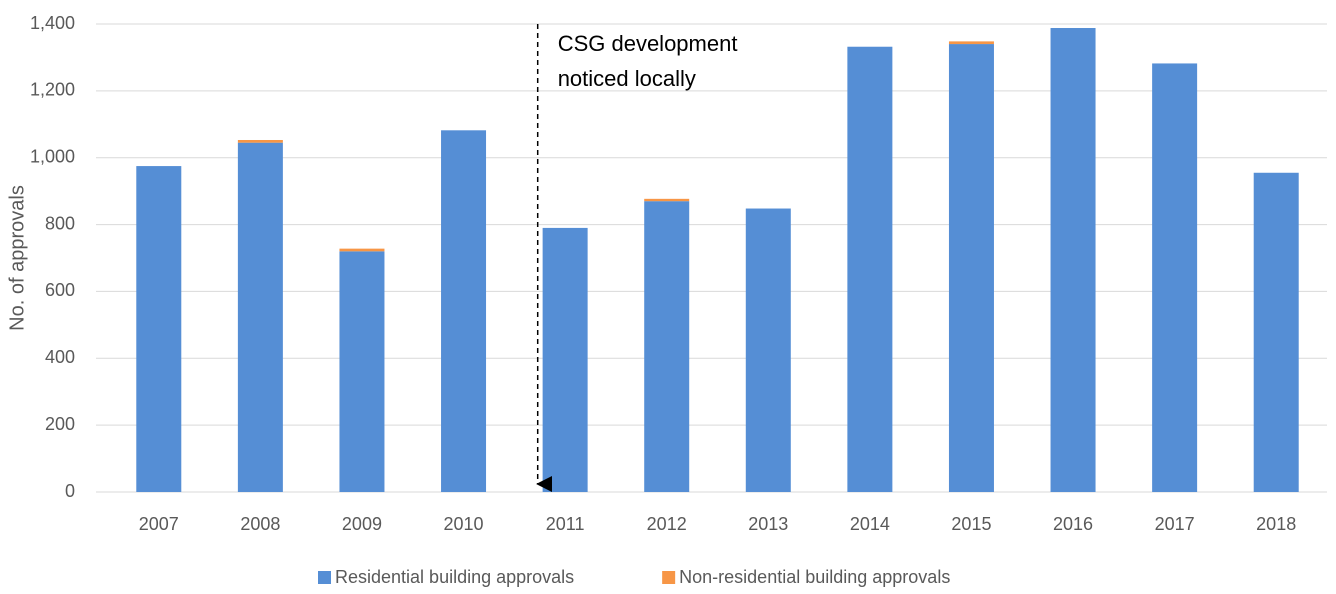 The width and height of the screenshot is (1336, 594). Describe the element at coordinates (454, 577) in the screenshot. I see `legend-label: Residential building approvals` at that location.